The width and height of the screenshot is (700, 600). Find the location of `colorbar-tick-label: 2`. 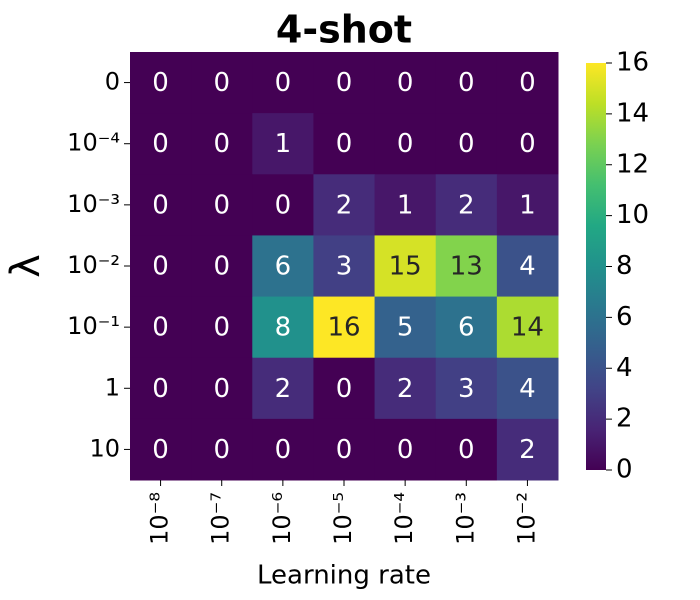

colorbar-tick-label: 2 is located at coordinates (624, 419).